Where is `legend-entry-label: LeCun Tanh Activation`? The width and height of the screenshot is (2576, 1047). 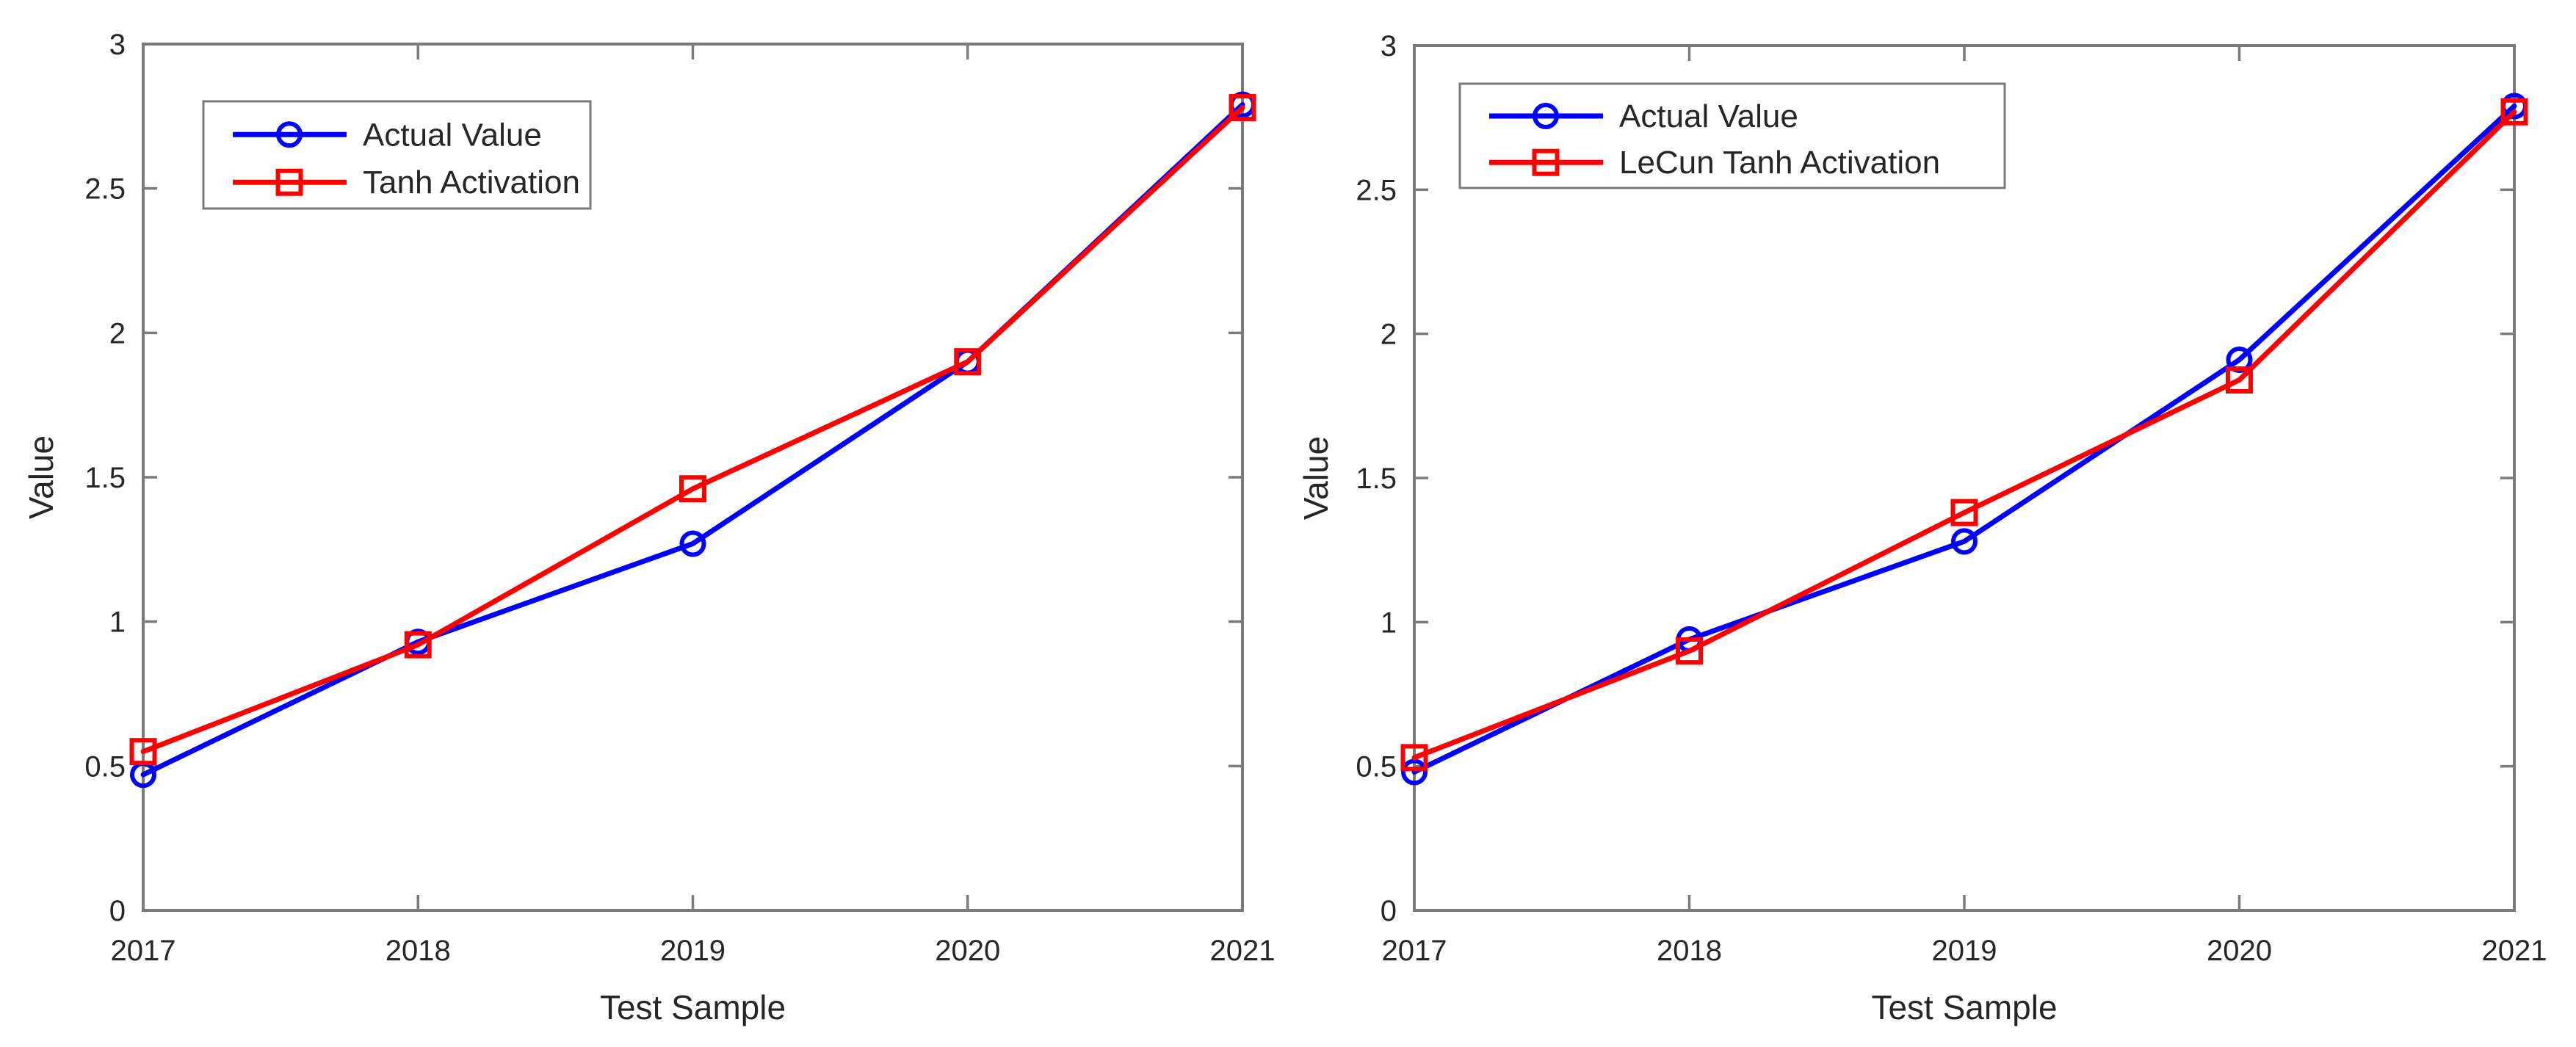
legend-entry-label: LeCun Tanh Activation is located at coordinates (1779, 163).